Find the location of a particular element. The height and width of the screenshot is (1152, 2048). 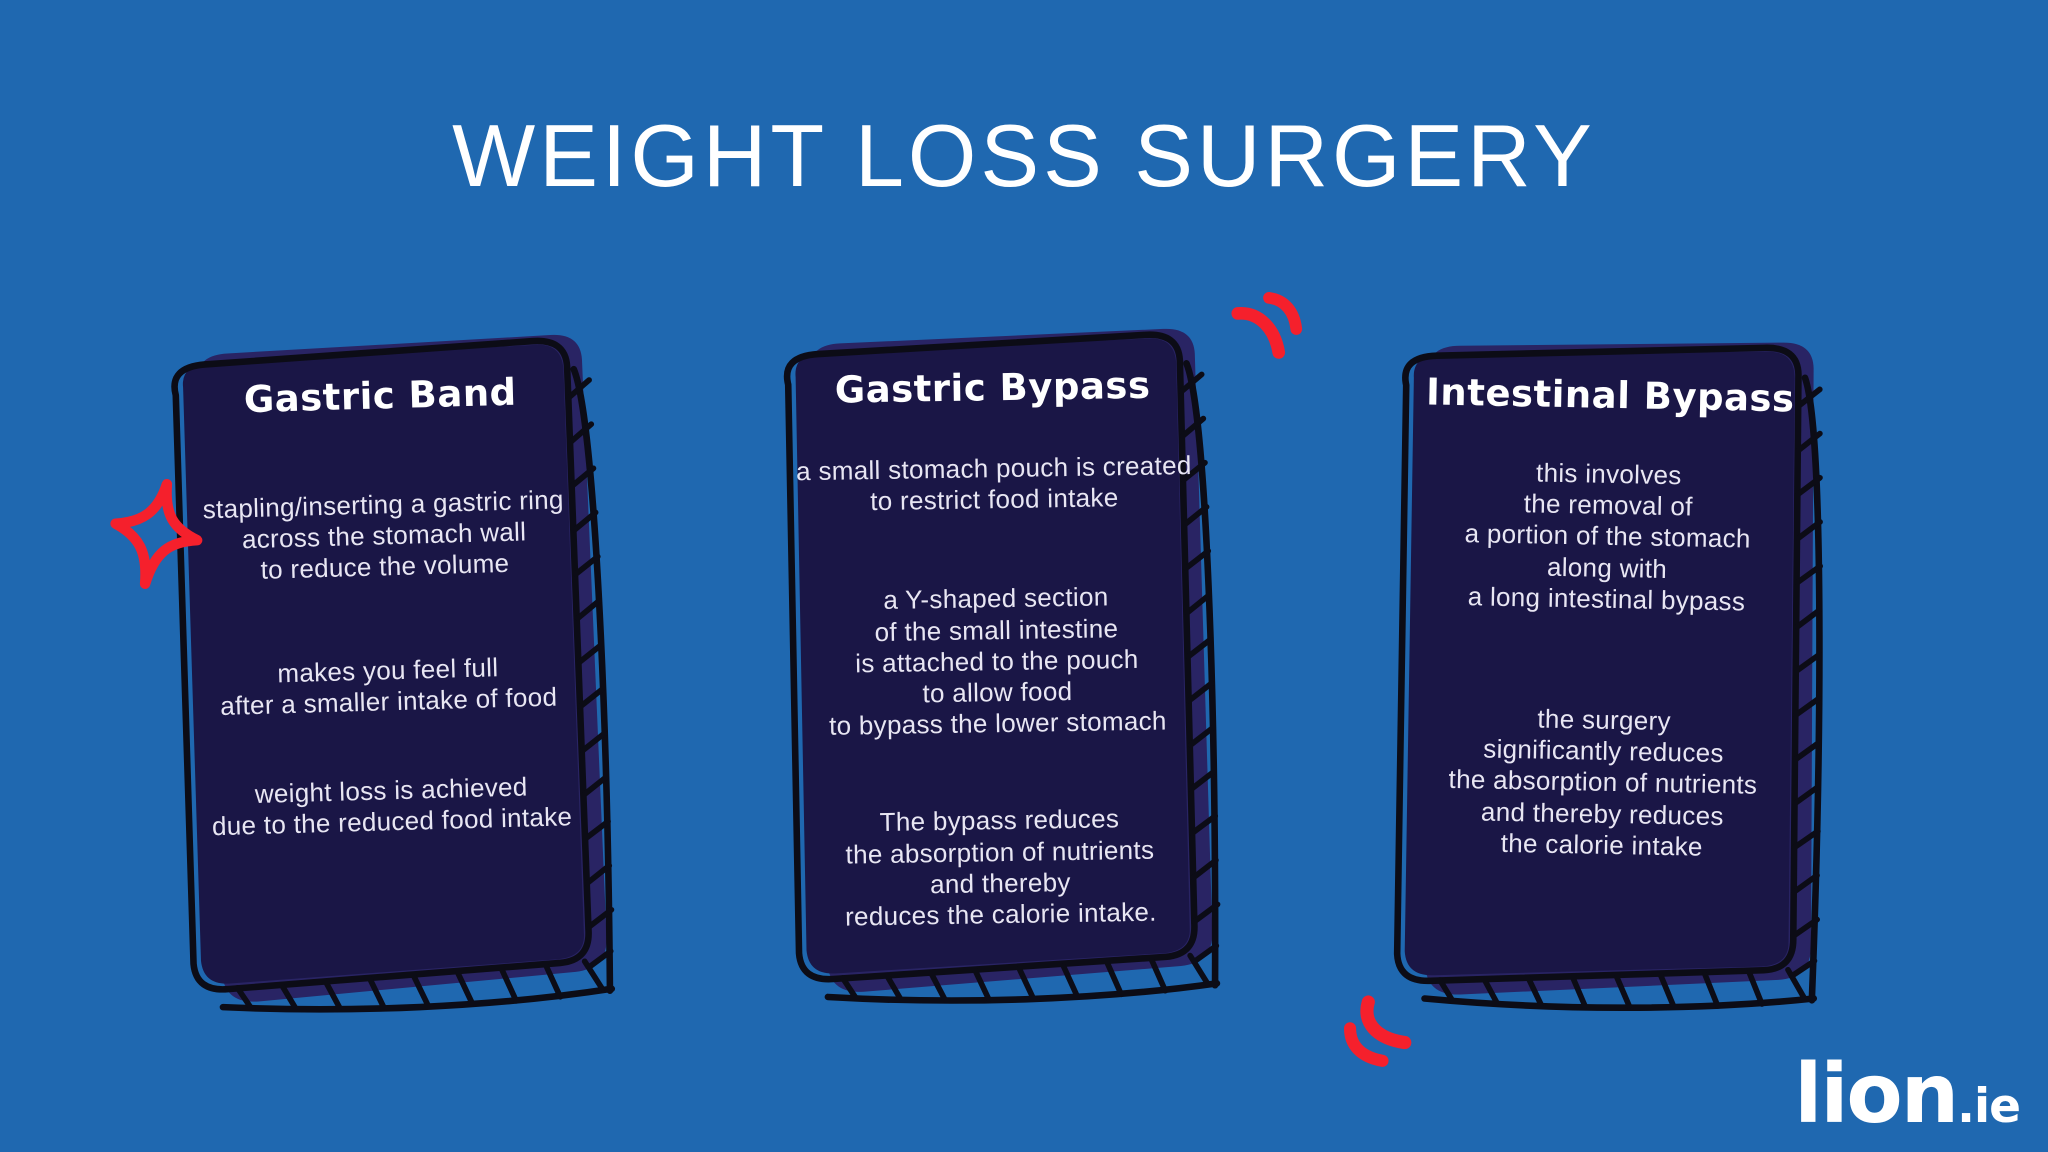

double-swoosh-bottom-icon is located at coordinates (1377, 1031).